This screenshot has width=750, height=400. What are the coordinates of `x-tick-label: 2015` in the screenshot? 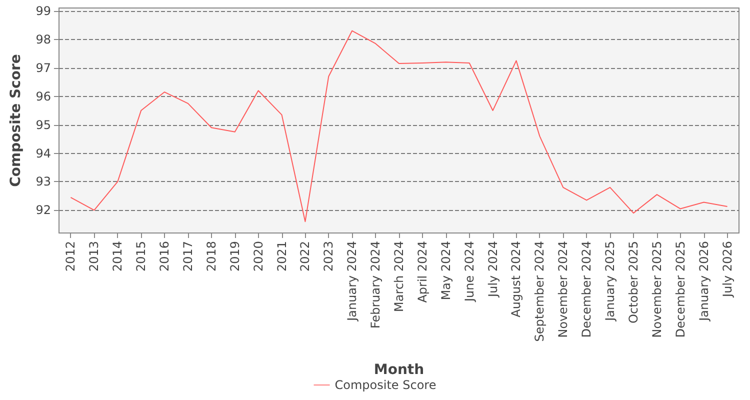 It's located at (141, 256).